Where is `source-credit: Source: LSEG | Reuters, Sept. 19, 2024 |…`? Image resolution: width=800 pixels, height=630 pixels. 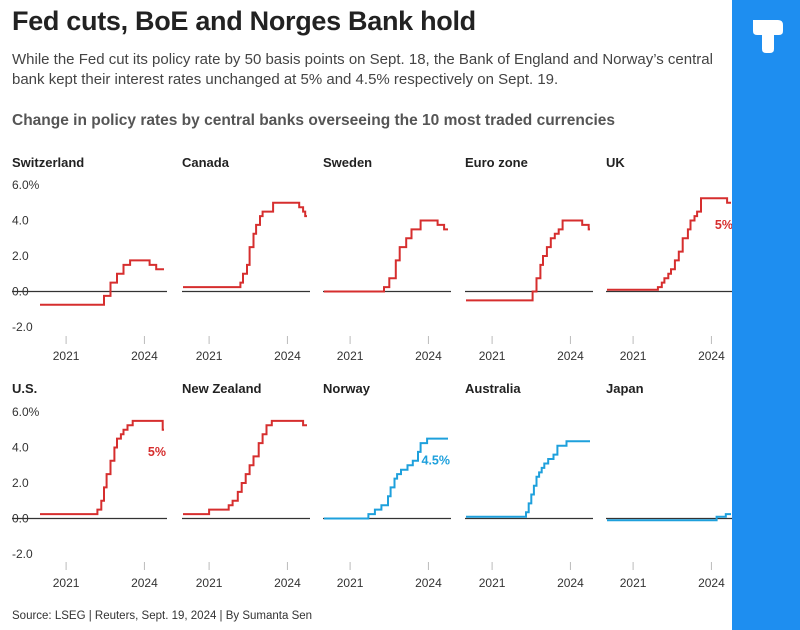 source-credit: Source: LSEG | Reuters, Sept. 19, 2024 |… is located at coordinates (162, 616).